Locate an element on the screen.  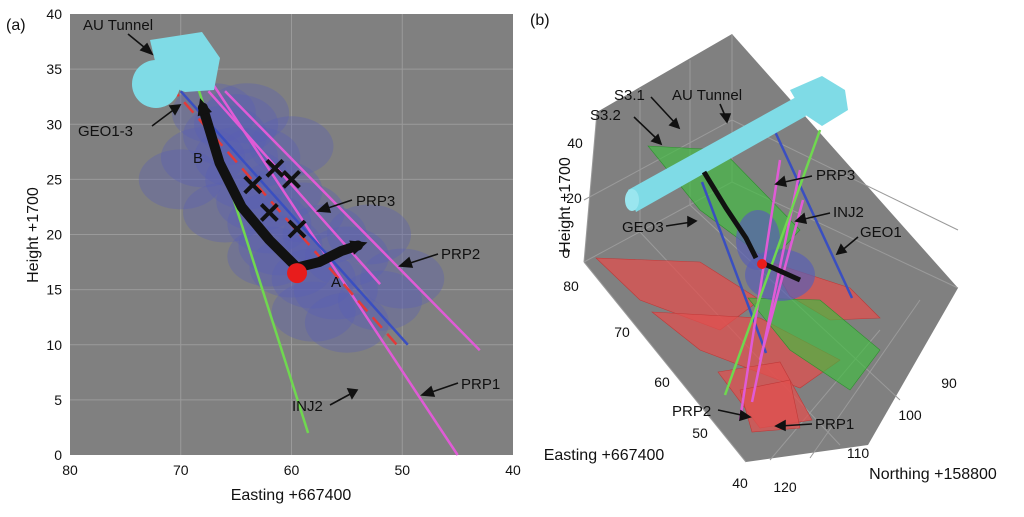
tick-label-x: 60 is located at coordinates (292, 470).